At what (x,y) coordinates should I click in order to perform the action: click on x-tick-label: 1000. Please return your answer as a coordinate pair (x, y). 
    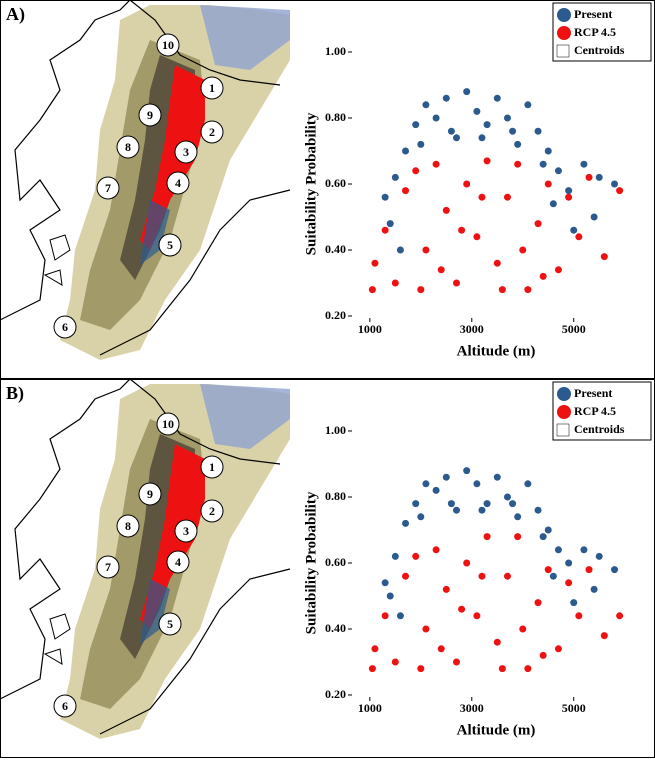
    Looking at the image, I should click on (370, 708).